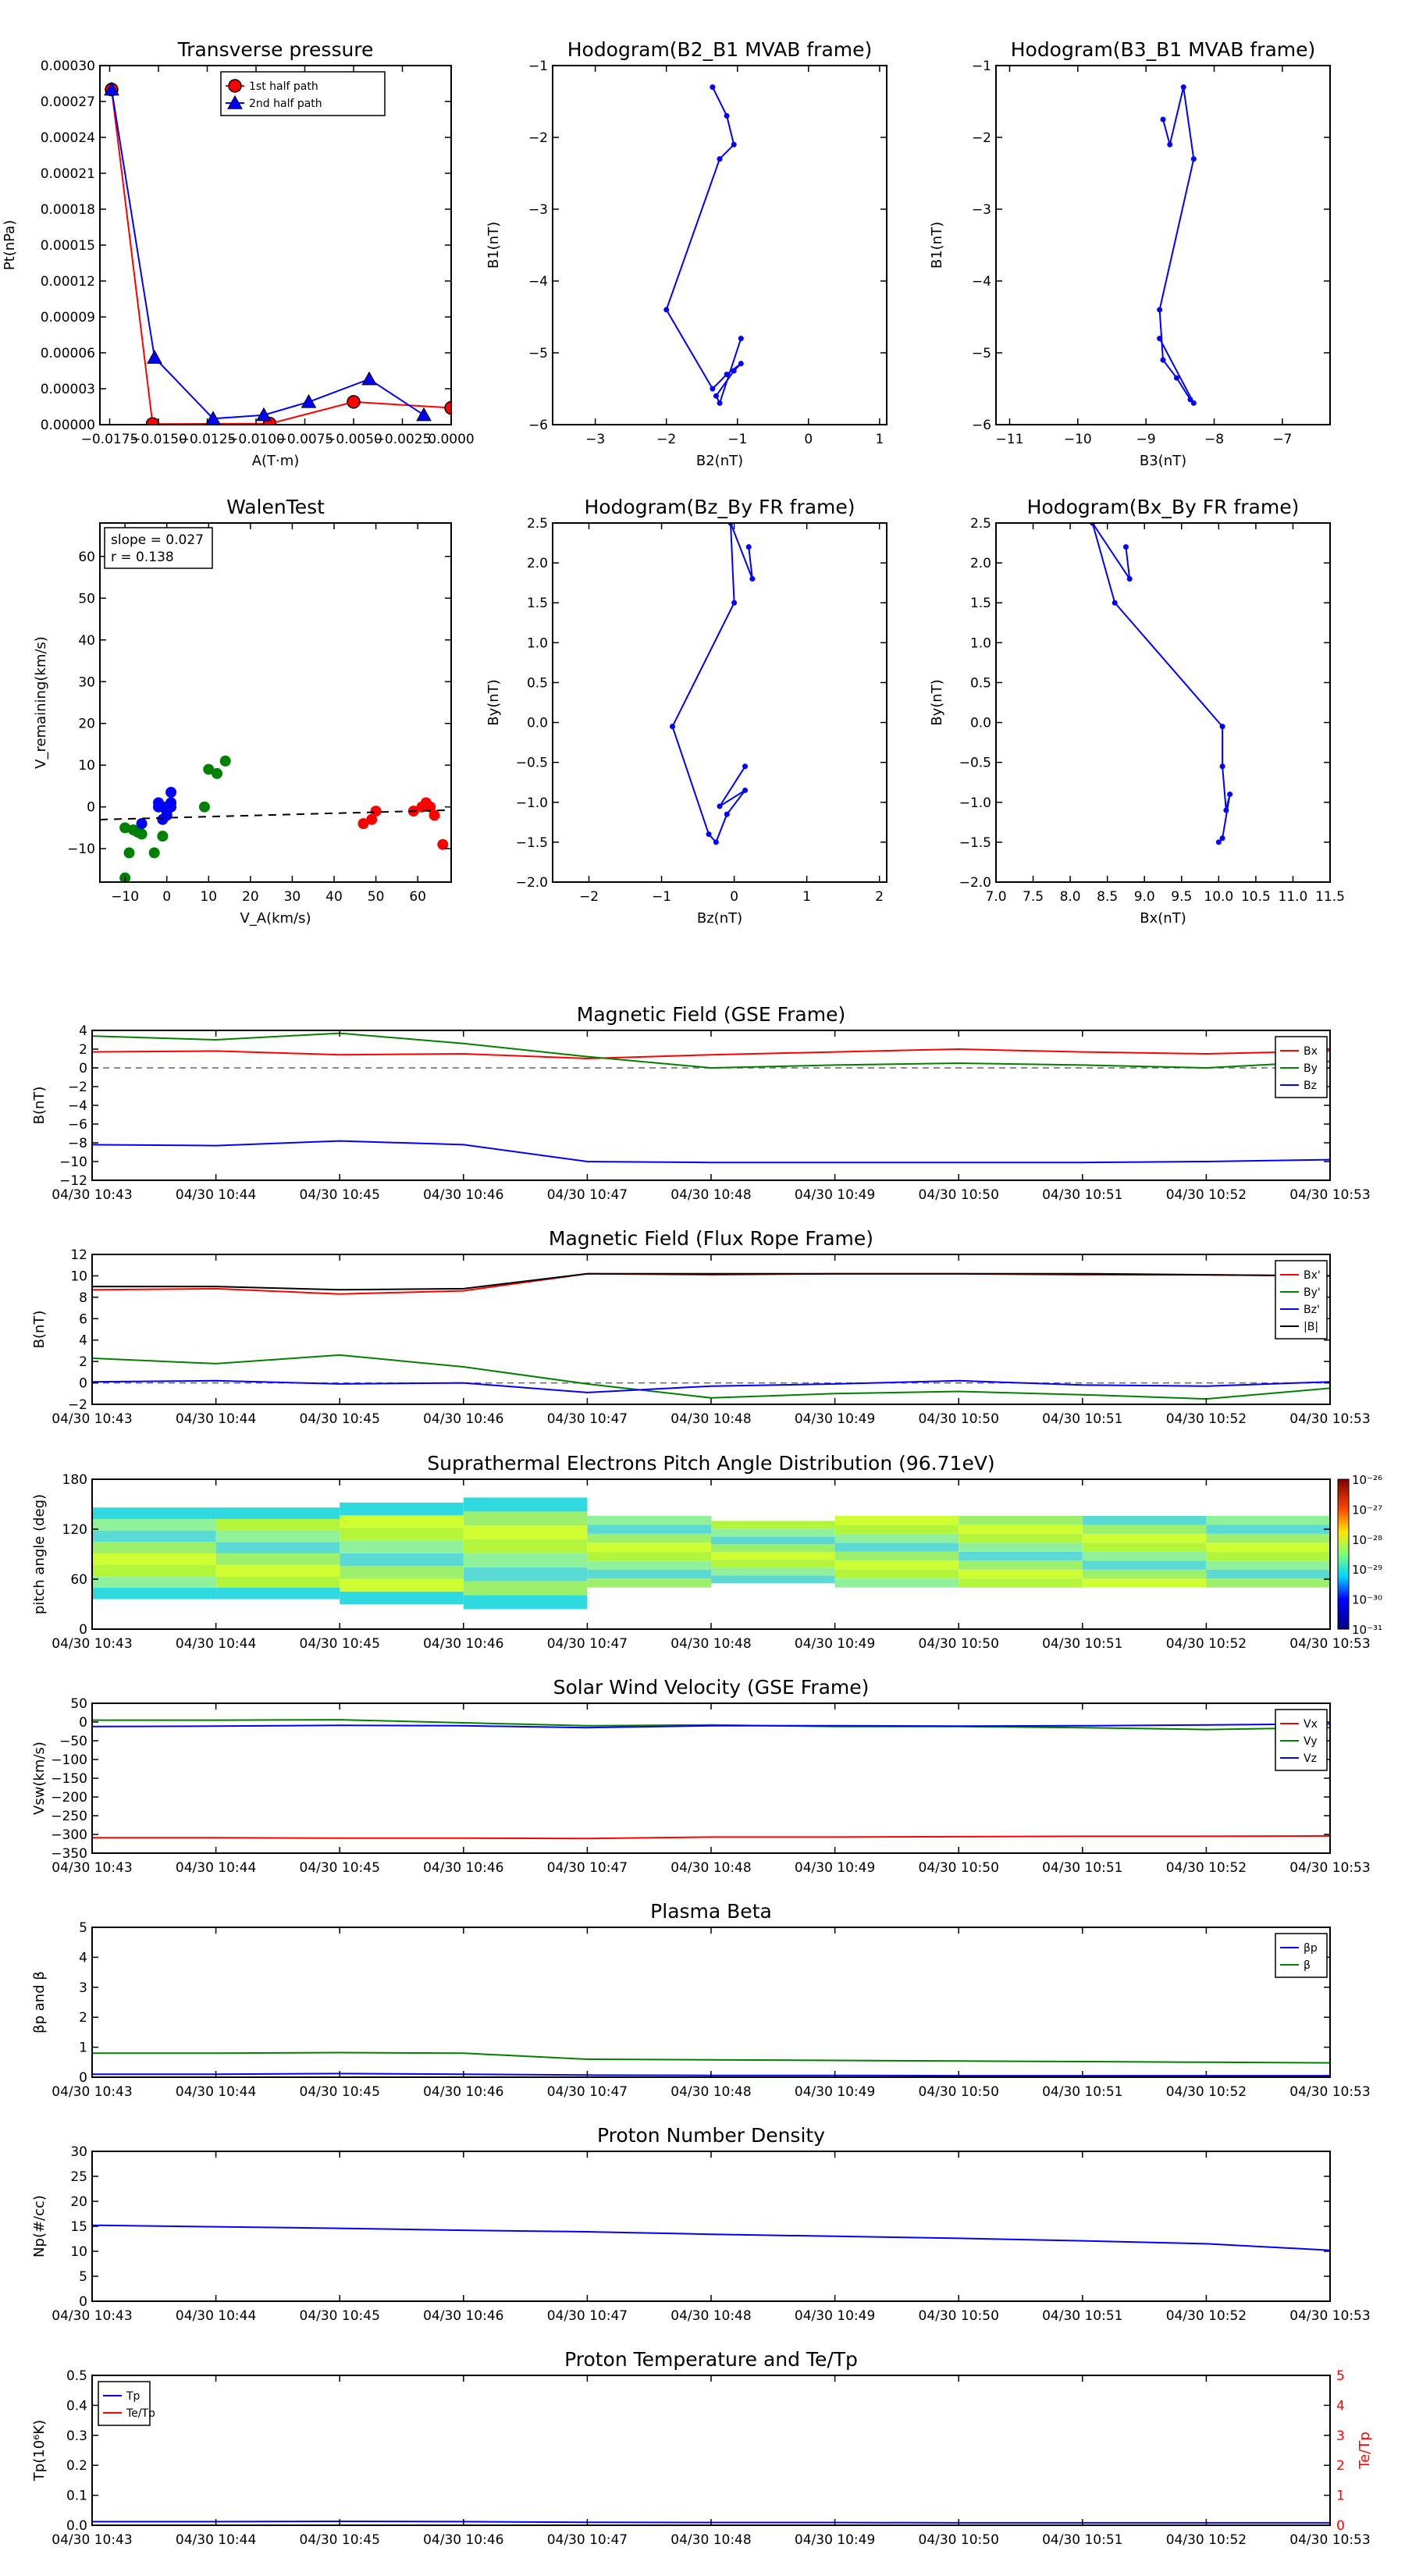 Image resolution: width=1405 pixels, height=2576 pixels. Describe the element at coordinates (1207, 1644) in the screenshot. I see `x-tick-label: 04/30 10:52` at that location.